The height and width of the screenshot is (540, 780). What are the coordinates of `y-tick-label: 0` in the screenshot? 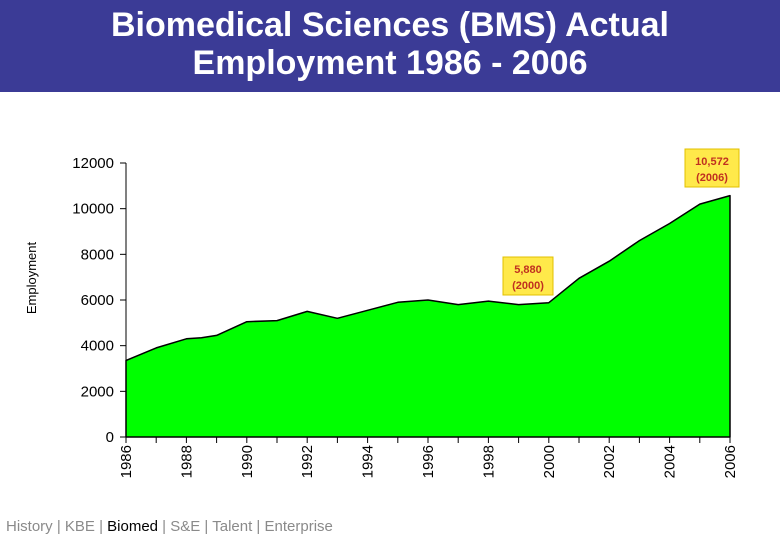 It's located at (110, 437).